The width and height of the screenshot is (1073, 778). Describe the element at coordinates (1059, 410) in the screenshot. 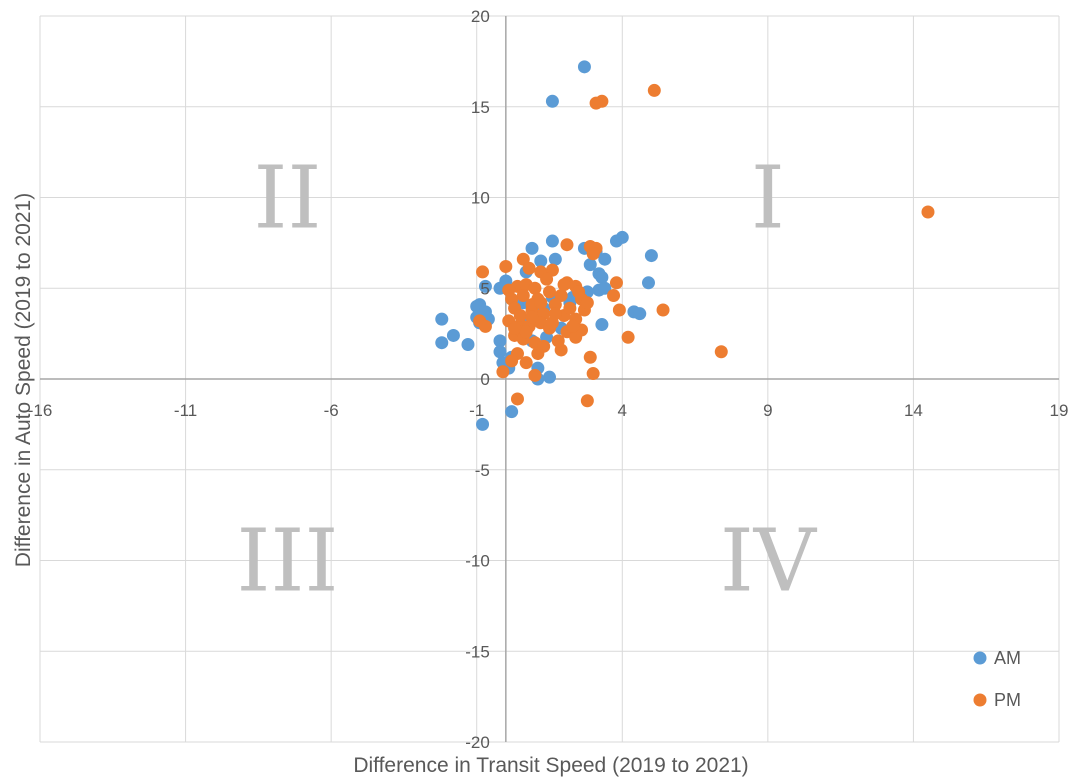

I see `x-tick-label: 19` at that location.